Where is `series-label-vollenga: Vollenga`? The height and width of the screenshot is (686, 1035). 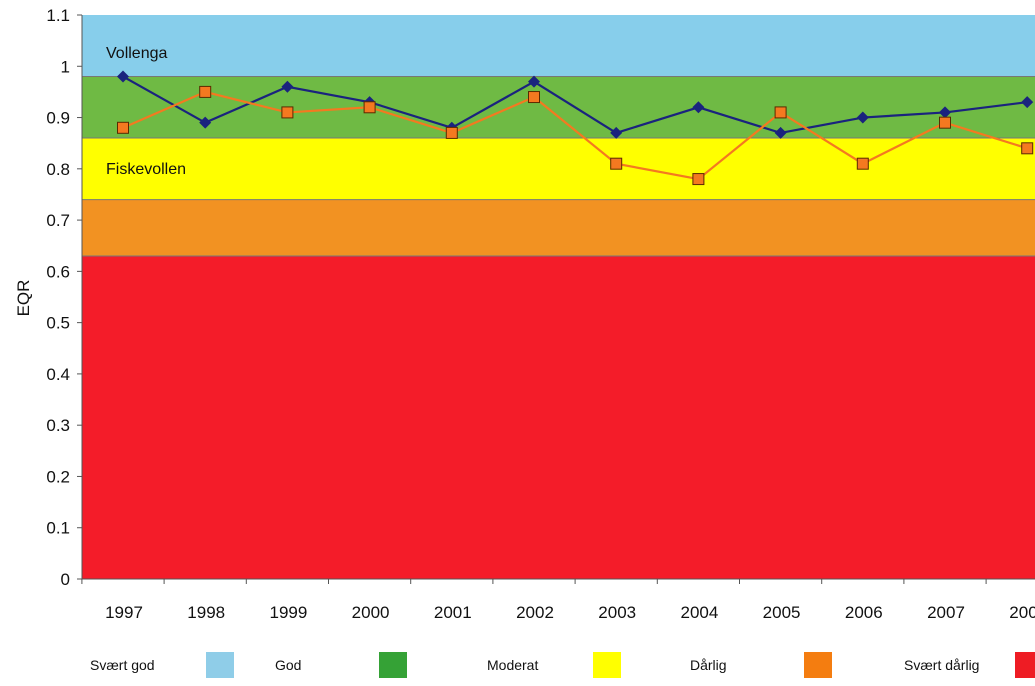
series-label-vollenga: Vollenga is located at coordinates (136, 53).